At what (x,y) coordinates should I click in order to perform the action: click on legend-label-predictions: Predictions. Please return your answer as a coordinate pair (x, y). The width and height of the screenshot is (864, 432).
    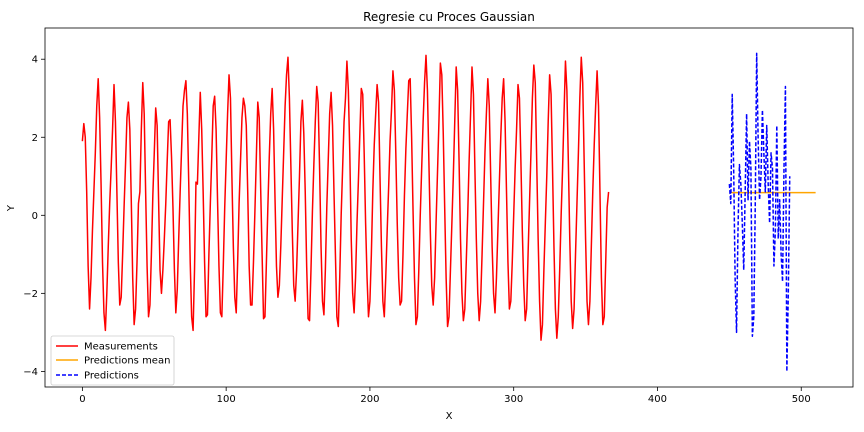
    Looking at the image, I should click on (111, 376).